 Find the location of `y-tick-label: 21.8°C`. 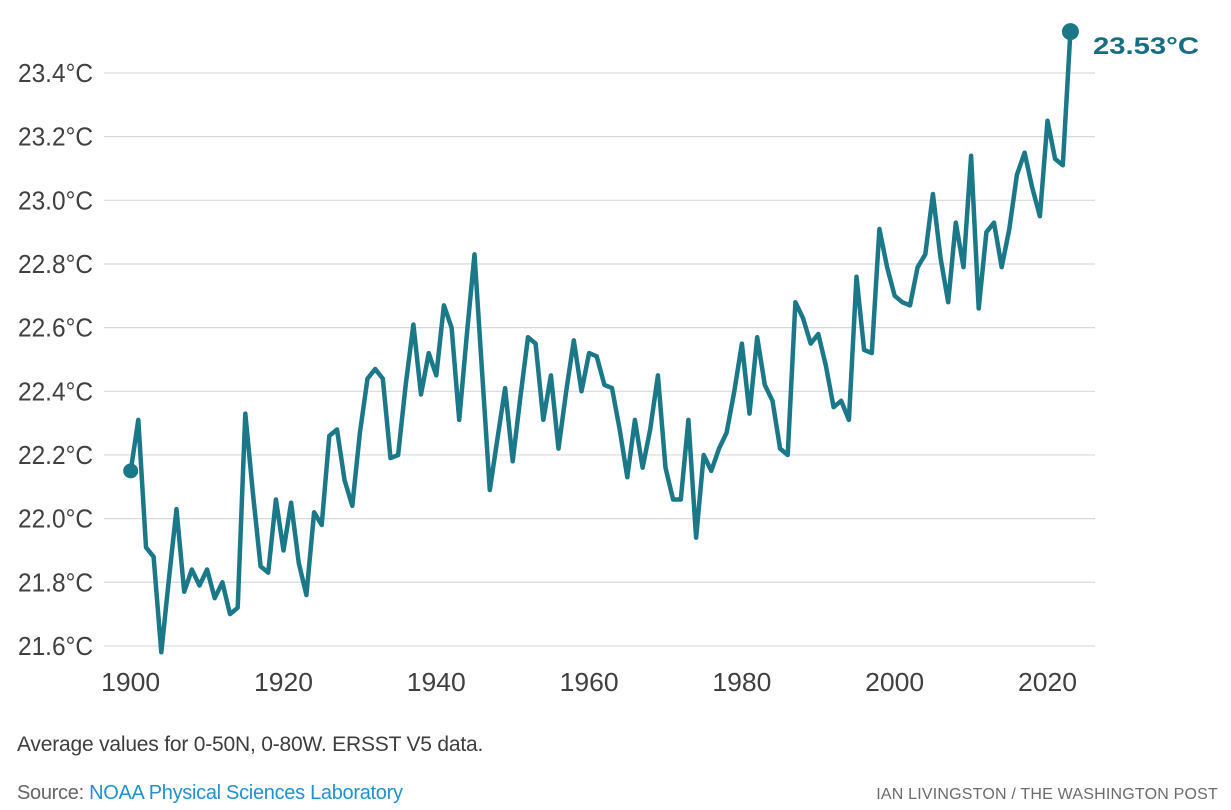

y-tick-label: 21.8°C is located at coordinates (55, 582).